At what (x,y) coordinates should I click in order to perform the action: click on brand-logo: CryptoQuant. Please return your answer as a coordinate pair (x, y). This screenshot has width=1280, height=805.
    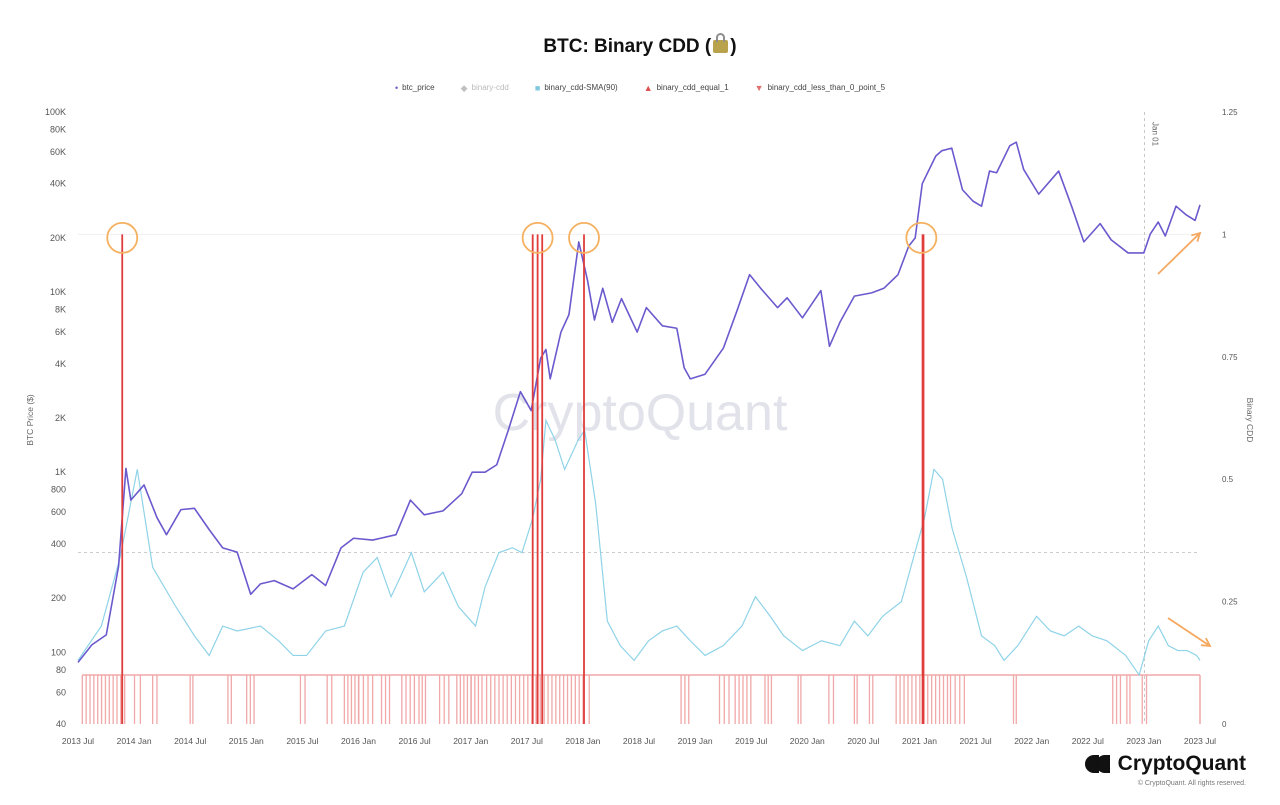
    Looking at the image, I should click on (1165, 764).